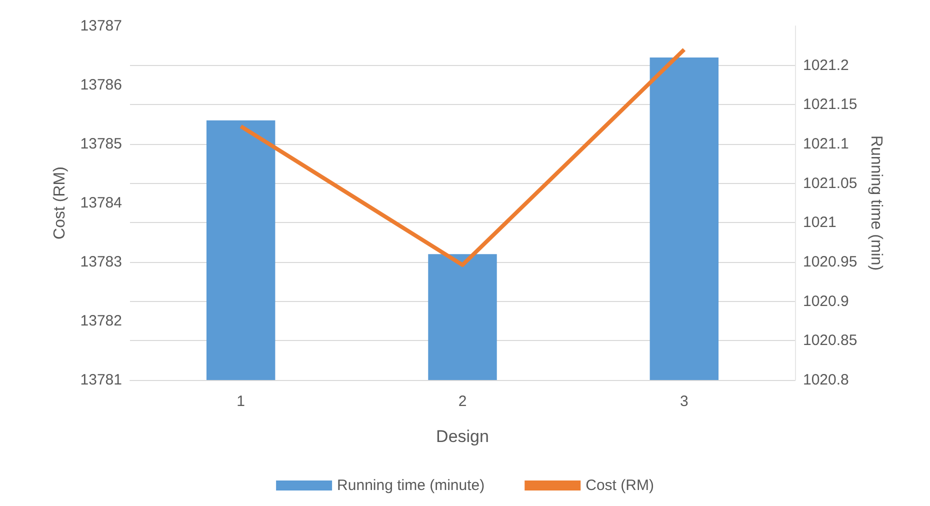 This screenshot has height=506, width=930. I want to click on y-axis-title: Cost (RM), so click(60, 203).